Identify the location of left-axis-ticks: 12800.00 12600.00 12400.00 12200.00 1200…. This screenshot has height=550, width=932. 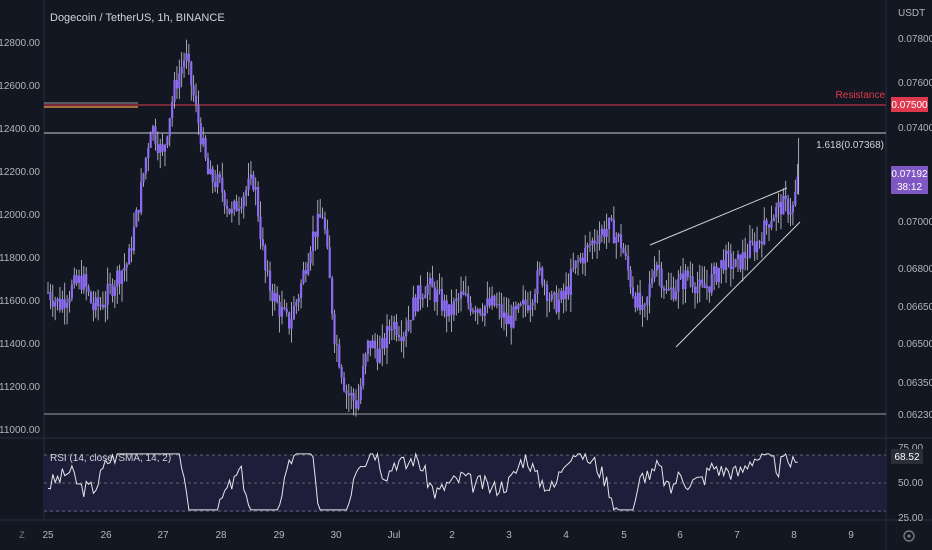
(20, 237).